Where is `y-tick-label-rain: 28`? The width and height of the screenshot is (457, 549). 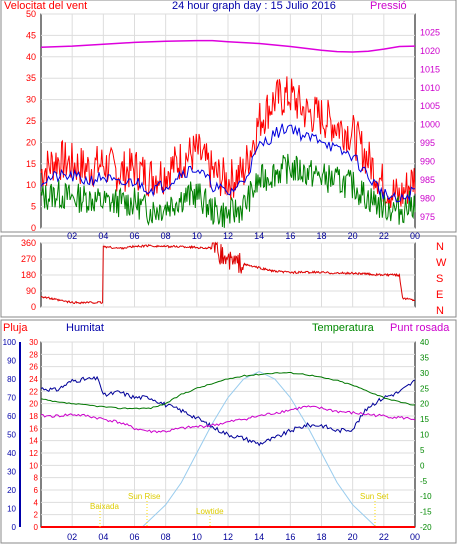
y-tick-label-rain: 28 is located at coordinates (33, 354).